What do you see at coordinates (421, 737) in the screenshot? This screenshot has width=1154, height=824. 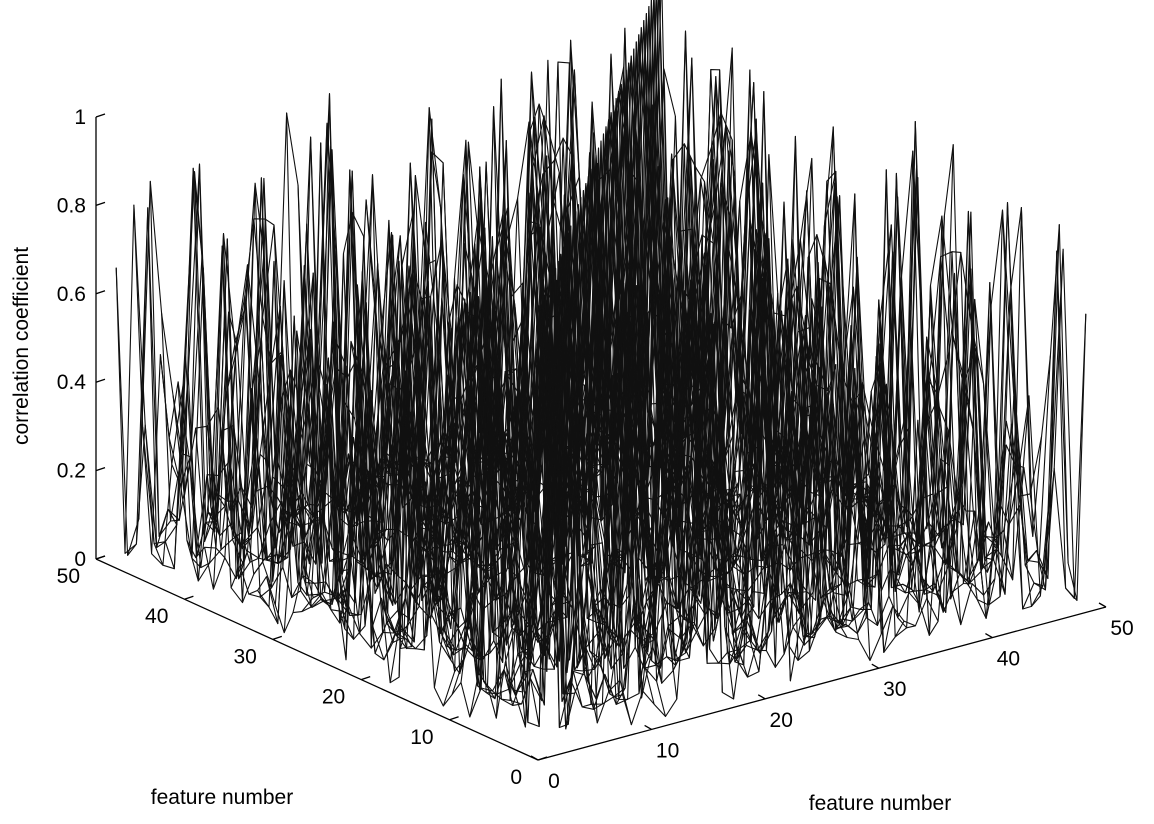 I see `x-tick-label: 10` at bounding box center [421, 737].